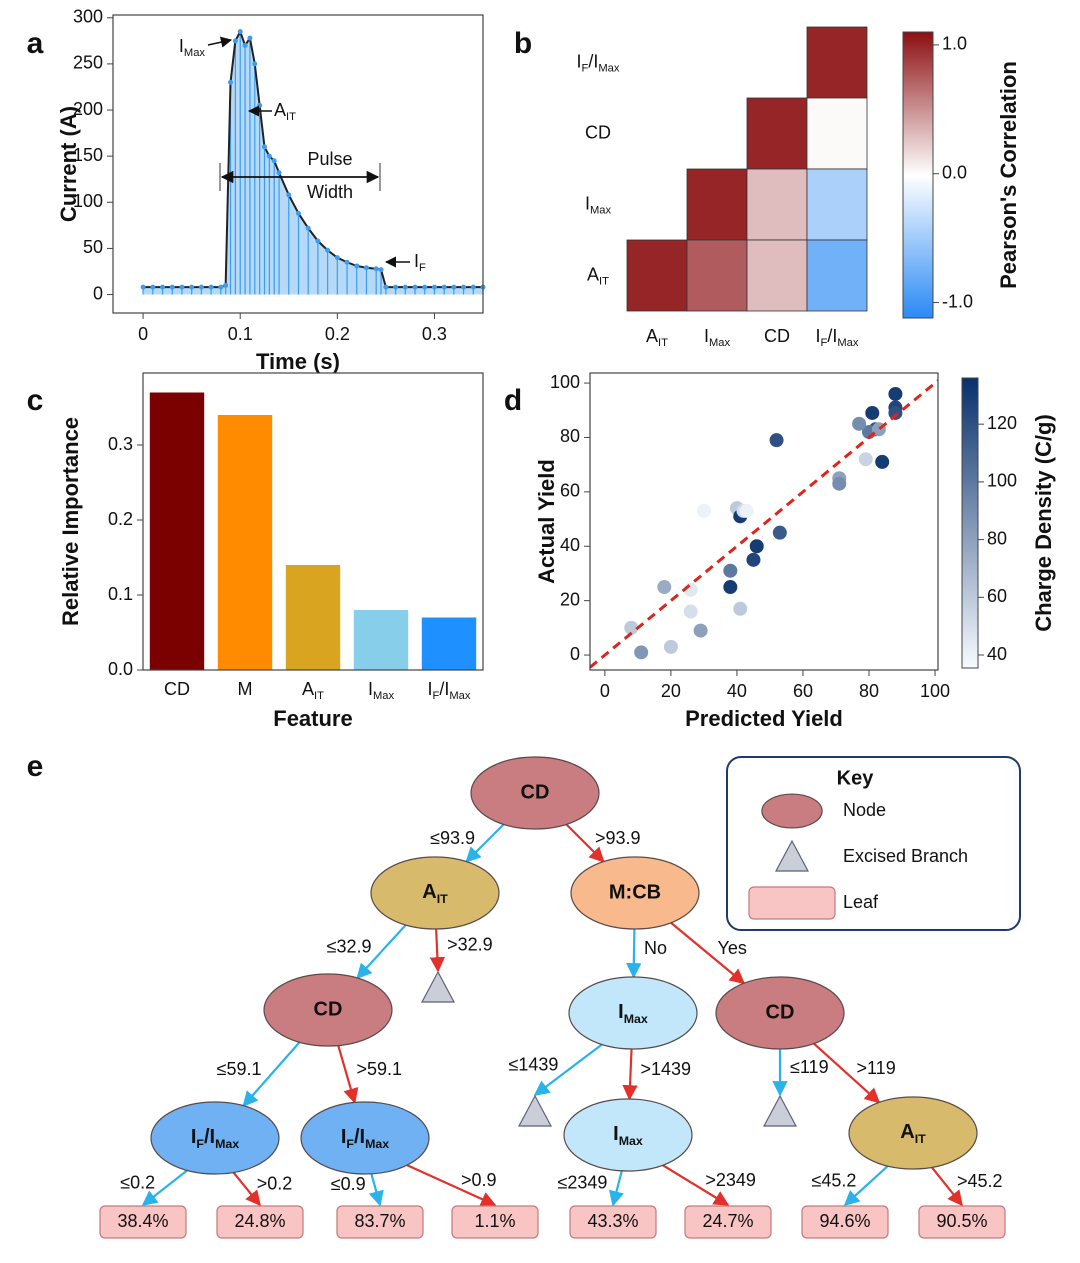 Image resolution: width=1080 pixels, height=1263 pixels. I want to click on edge-label: ≤0.2, so click(137, 1182).